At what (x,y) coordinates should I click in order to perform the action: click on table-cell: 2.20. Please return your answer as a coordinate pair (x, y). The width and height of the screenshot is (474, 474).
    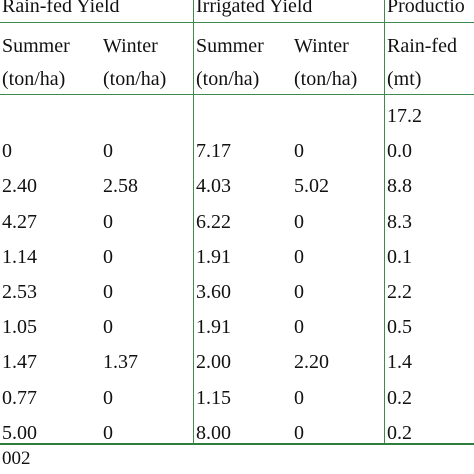
    Looking at the image, I should click on (311, 362).